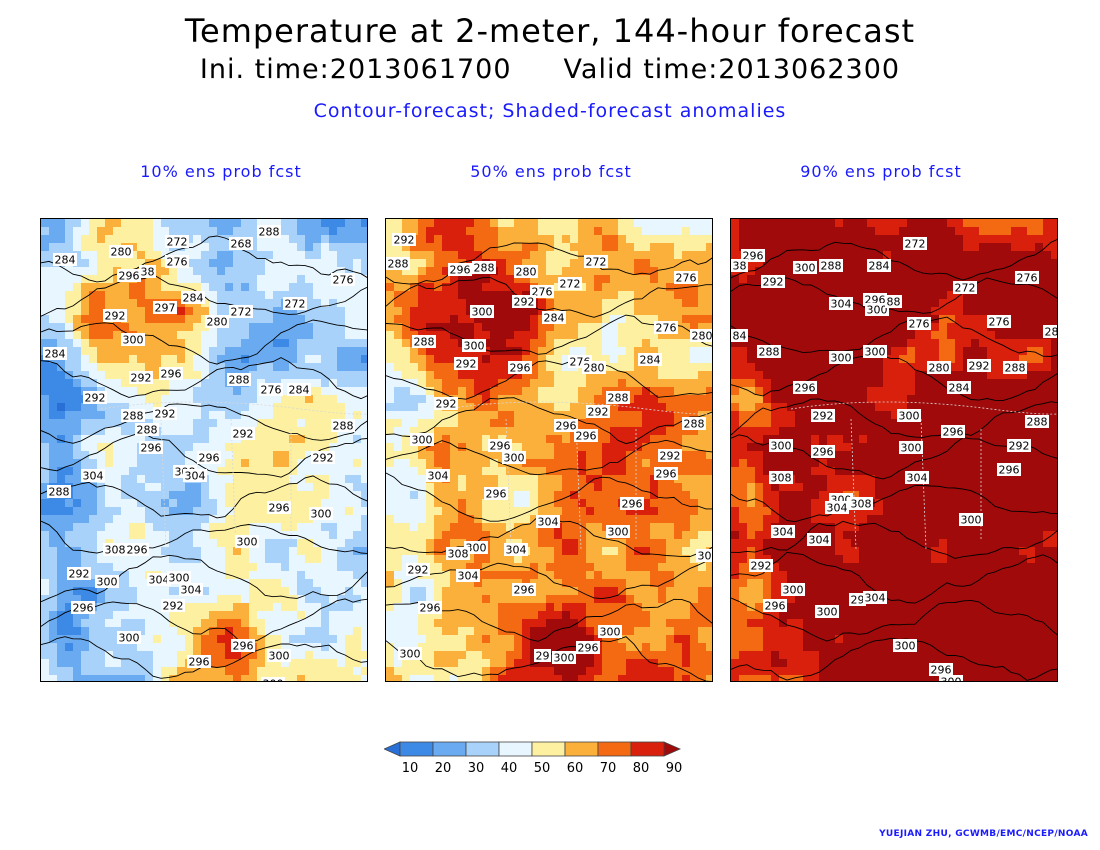  I want to click on contour-label-text: 272, so click(177, 242).